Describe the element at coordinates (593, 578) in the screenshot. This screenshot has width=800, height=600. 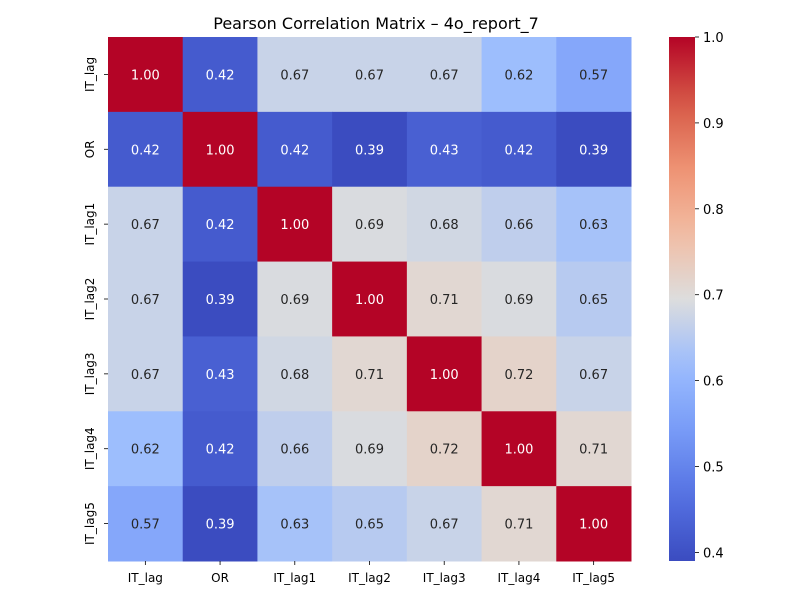
I see `x-tick-label: IT_lag5` at that location.